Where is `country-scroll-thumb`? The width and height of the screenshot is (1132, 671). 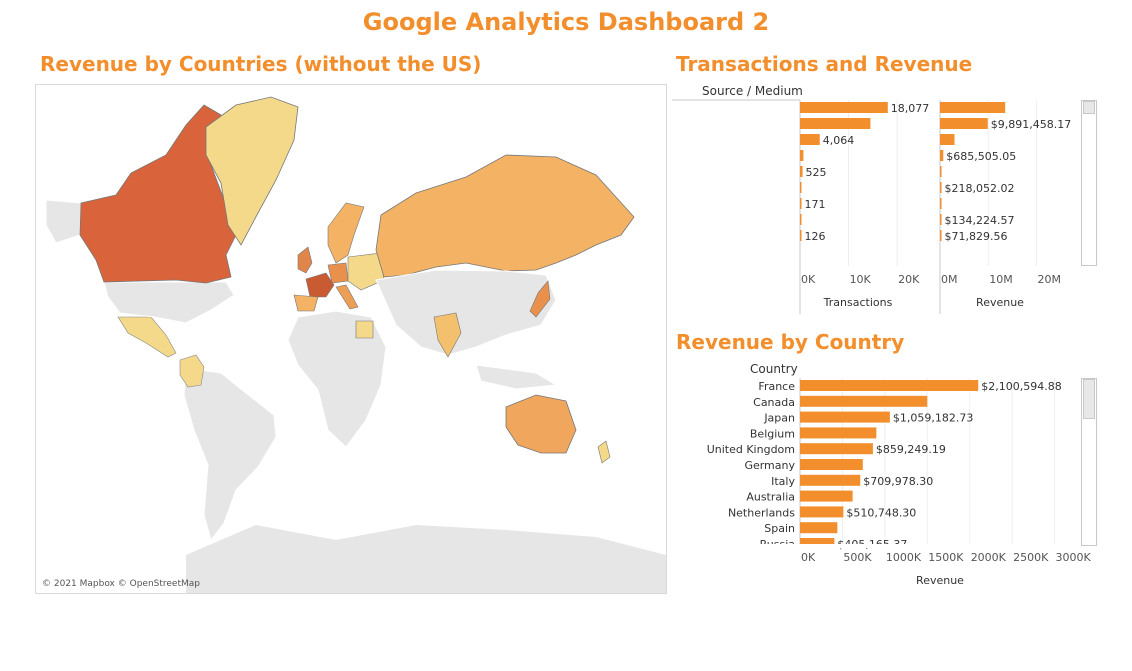
country-scroll-thumb is located at coordinates (1089, 399).